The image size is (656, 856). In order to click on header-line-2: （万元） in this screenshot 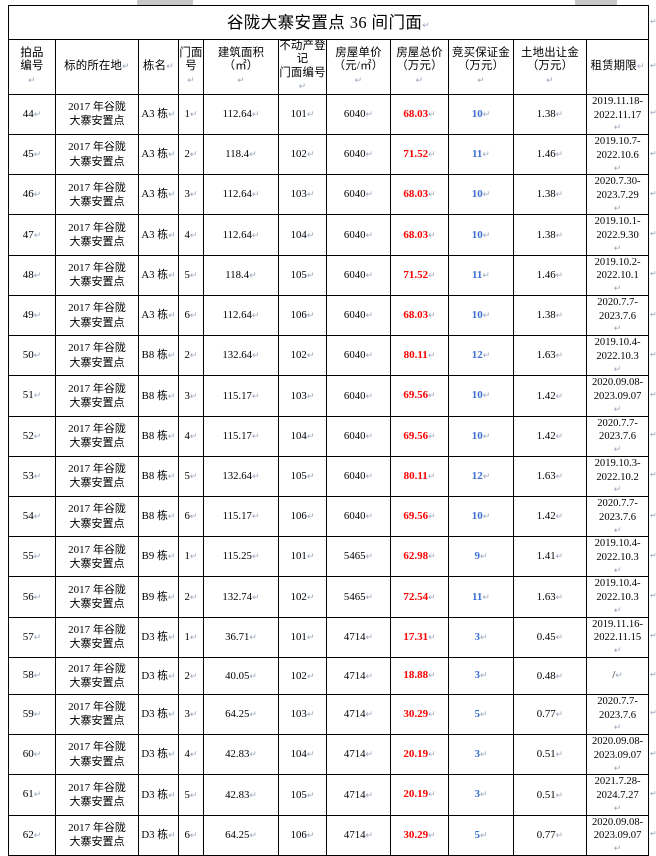, I will do `click(481, 66)`.